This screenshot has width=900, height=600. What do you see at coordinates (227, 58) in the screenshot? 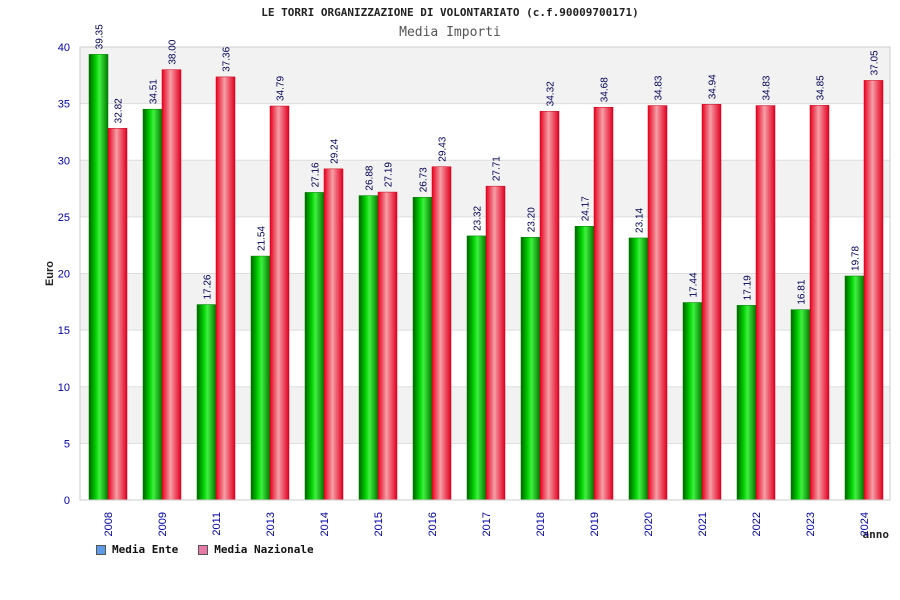
I see `data-label-nazionale-2011: 37.36` at bounding box center [227, 58].